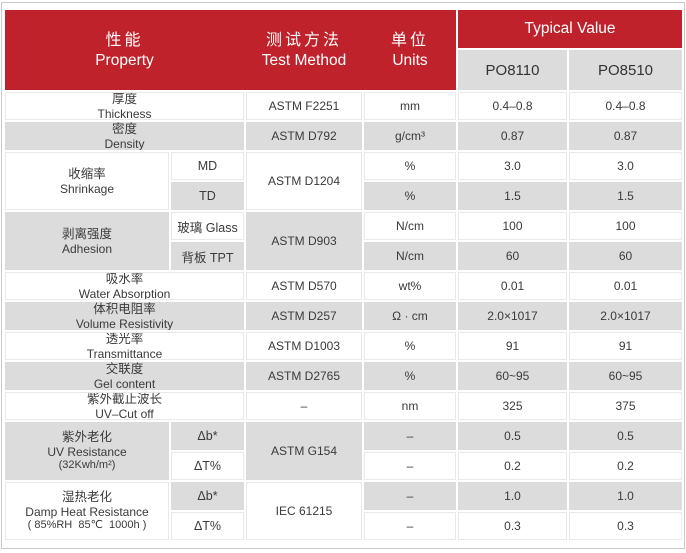 This screenshot has width=686, height=553. Describe the element at coordinates (124, 143) in the screenshot. I see `density-en: Density` at that location.